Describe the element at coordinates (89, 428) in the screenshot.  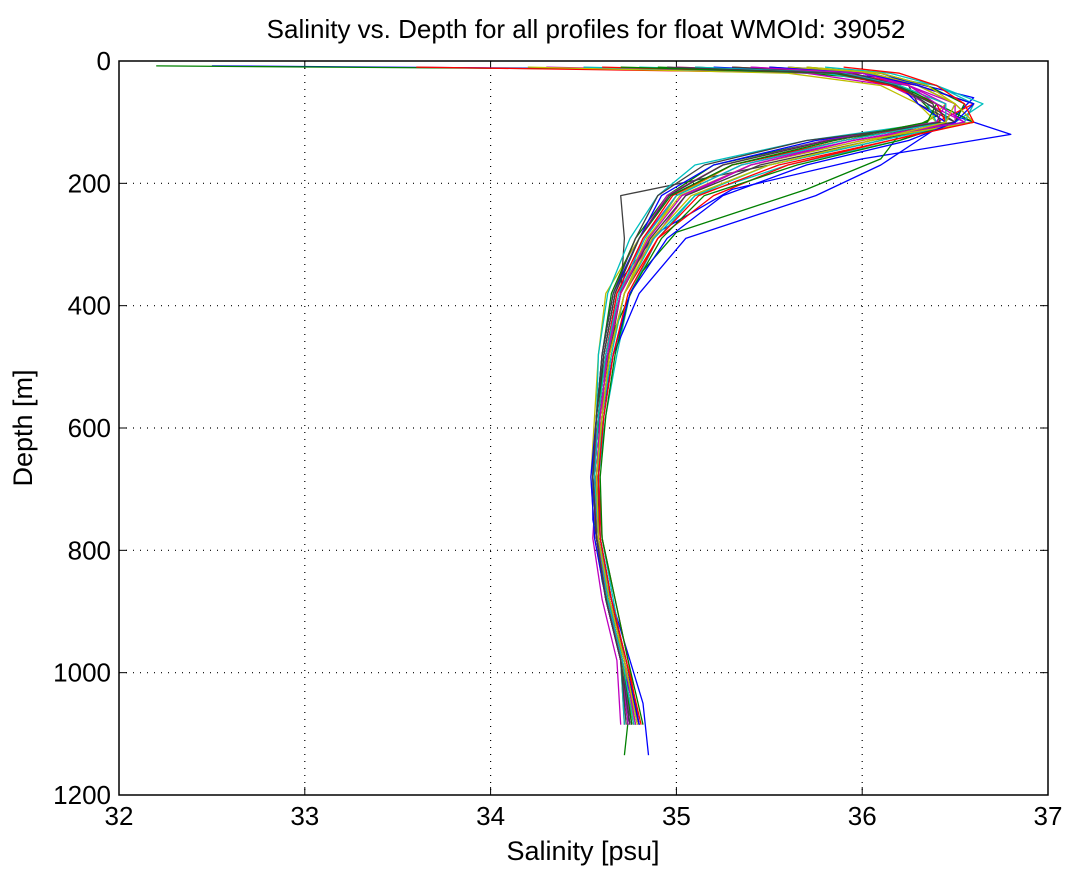
I see `y-tick-label: 600` at that location.